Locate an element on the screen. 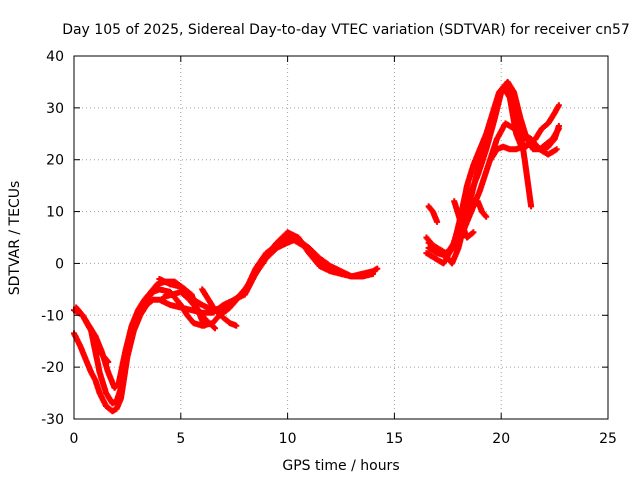  x-tick-label: 5 is located at coordinates (180, 439).